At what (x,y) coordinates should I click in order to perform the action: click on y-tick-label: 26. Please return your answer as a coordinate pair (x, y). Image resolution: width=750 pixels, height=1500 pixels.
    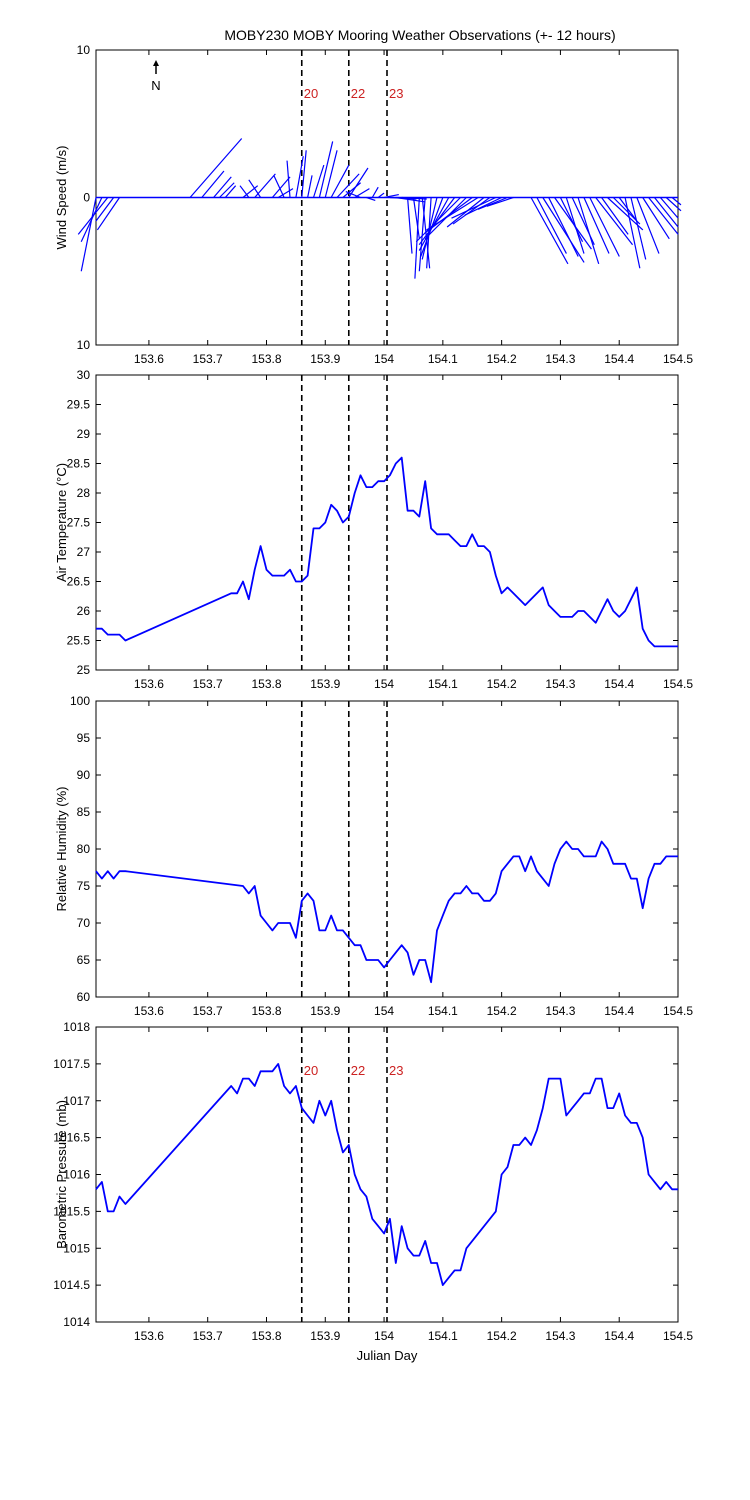
    Looking at the image, I should click on (84, 611).